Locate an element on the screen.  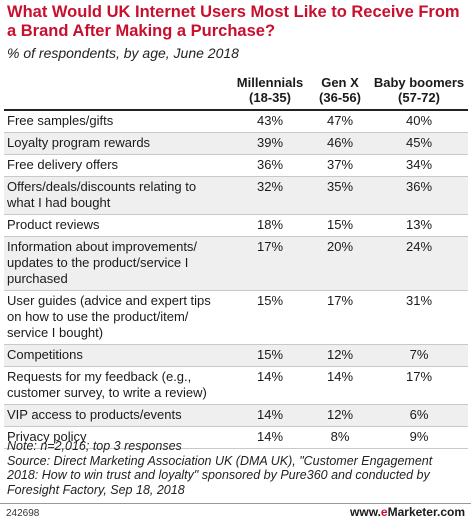
row-label: Product reviews is located at coordinates (117, 225).